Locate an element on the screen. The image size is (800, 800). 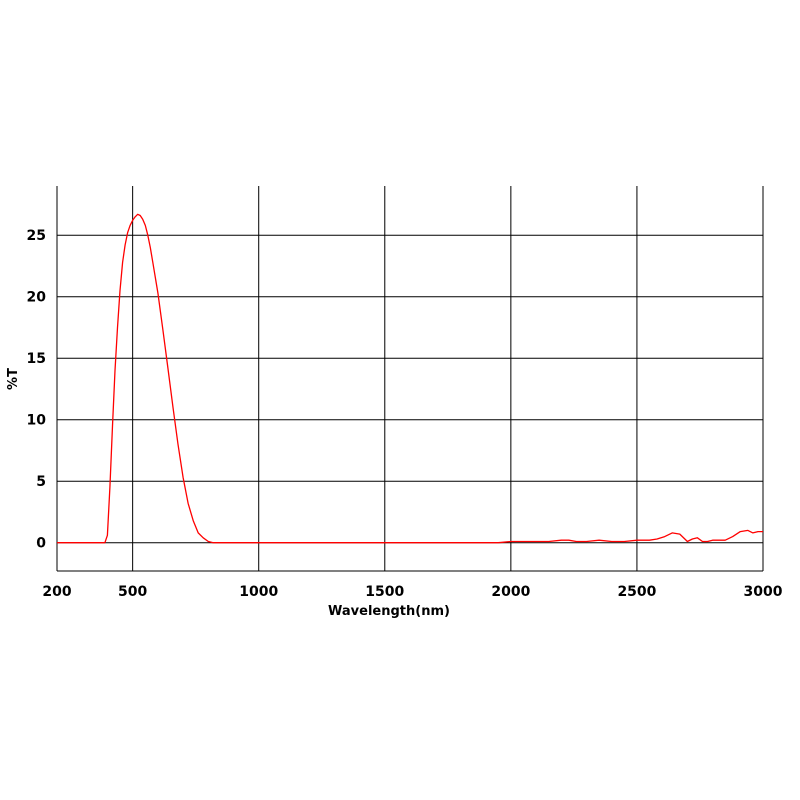
x-tick-label-1000: 1000 is located at coordinates (258, 592).